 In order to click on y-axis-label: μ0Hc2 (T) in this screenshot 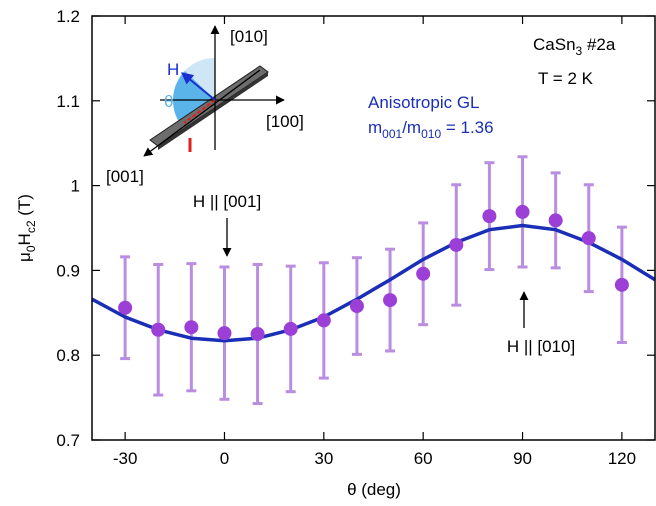, I will do `click(26, 228)`.